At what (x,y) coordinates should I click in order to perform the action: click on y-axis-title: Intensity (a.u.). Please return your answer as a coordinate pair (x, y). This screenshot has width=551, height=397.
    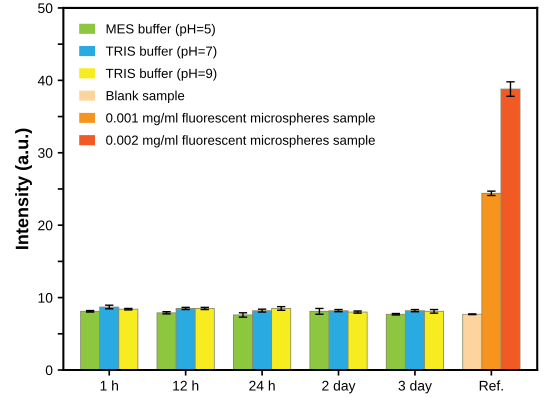
    Looking at the image, I should click on (23, 188).